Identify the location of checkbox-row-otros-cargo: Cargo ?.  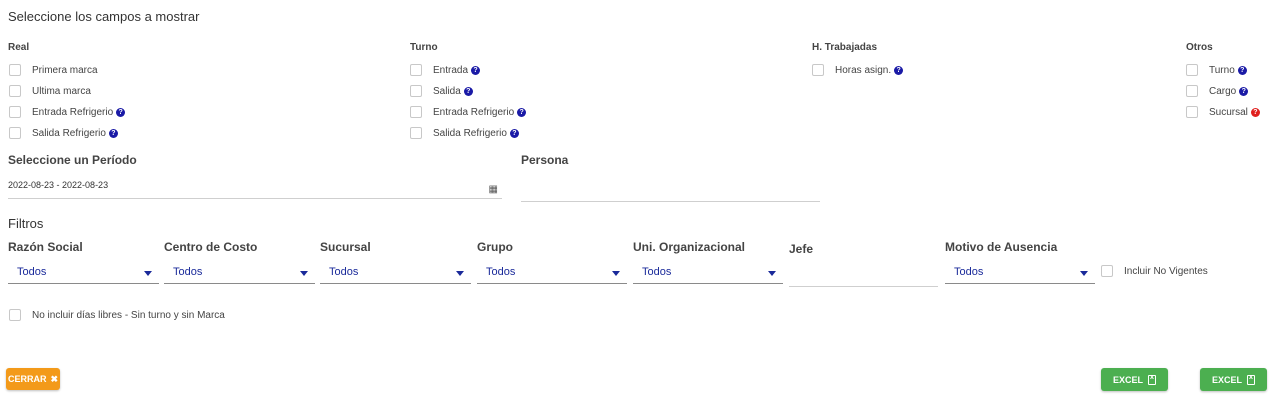
(1217, 91).